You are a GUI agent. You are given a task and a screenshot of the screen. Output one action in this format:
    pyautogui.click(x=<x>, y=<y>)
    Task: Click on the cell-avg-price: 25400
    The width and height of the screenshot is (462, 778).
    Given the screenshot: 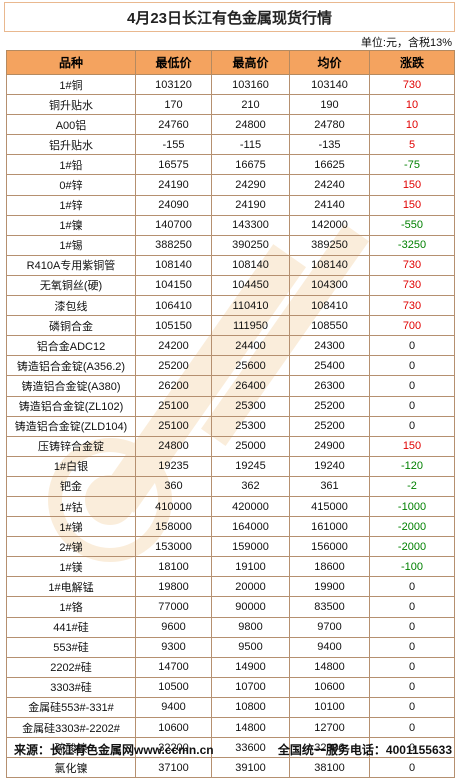 What is the action you would take?
    pyautogui.click(x=329, y=366)
    